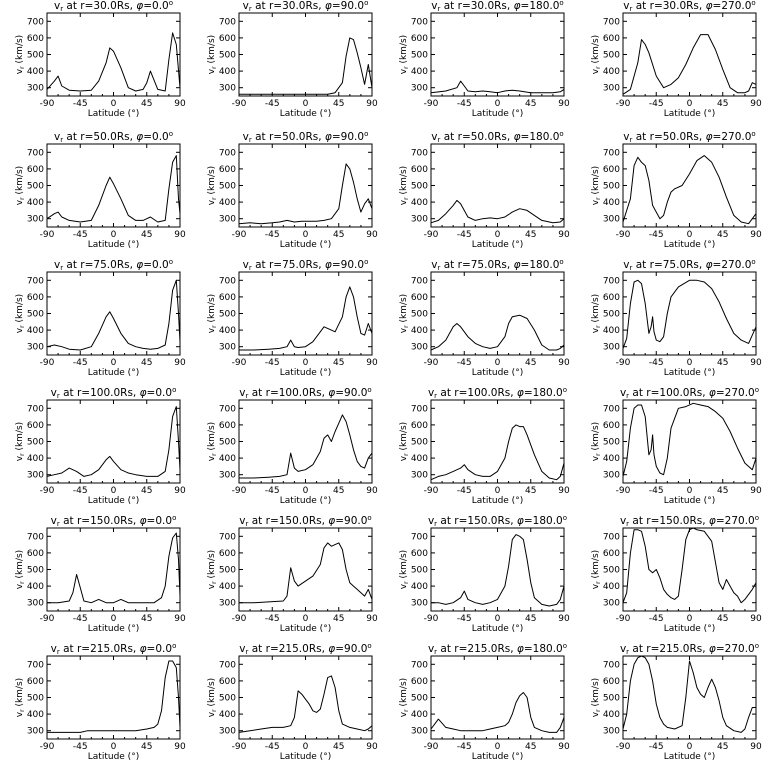  What do you see at coordinates (306, 6) in the screenshot?
I see `plot-title: vr at r=30.0Rs, φ=90.0o` at bounding box center [306, 6].